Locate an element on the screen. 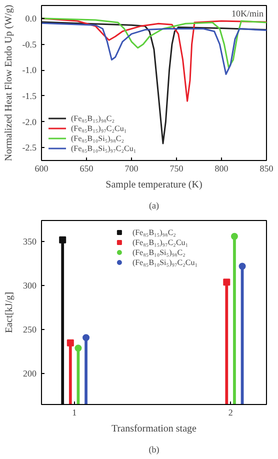 Image resolution: width=278 pixels, height=459 pixels. y-tick-label: -2.0 is located at coordinates (29, 121).